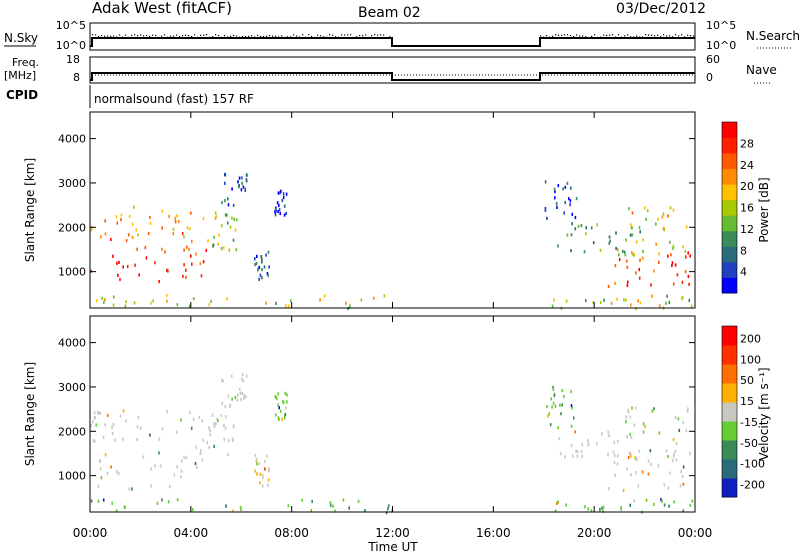 This screenshot has height=554, width=800. Describe the element at coordinates (72, 272) in the screenshot. I see `y-tick-label: 1000` at that location.